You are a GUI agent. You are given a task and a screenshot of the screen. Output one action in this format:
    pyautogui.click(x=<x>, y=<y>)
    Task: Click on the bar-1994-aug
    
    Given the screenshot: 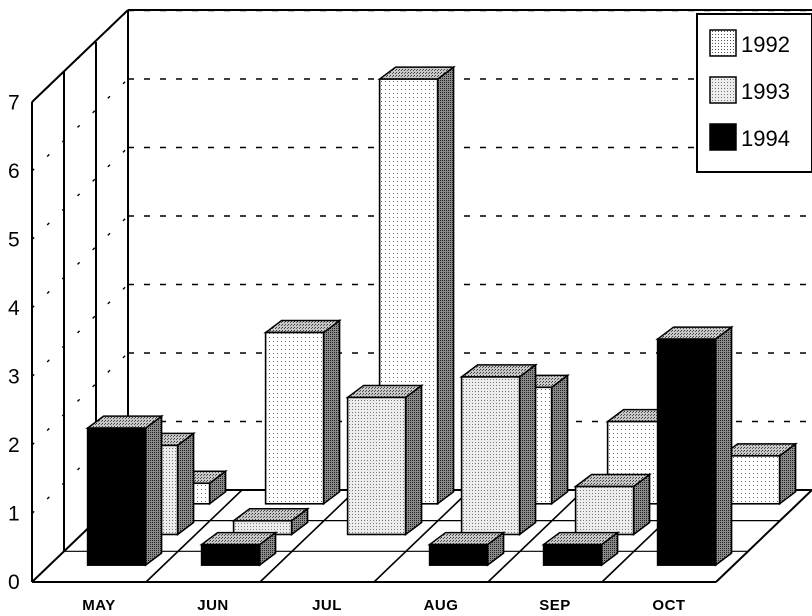 What is the action you would take?
    pyautogui.click(x=466, y=549)
    